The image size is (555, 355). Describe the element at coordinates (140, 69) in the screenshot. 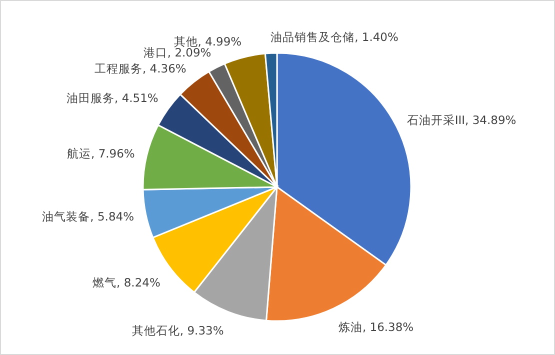

I see `slice-label: 工程服务, 4.36%` at that location.